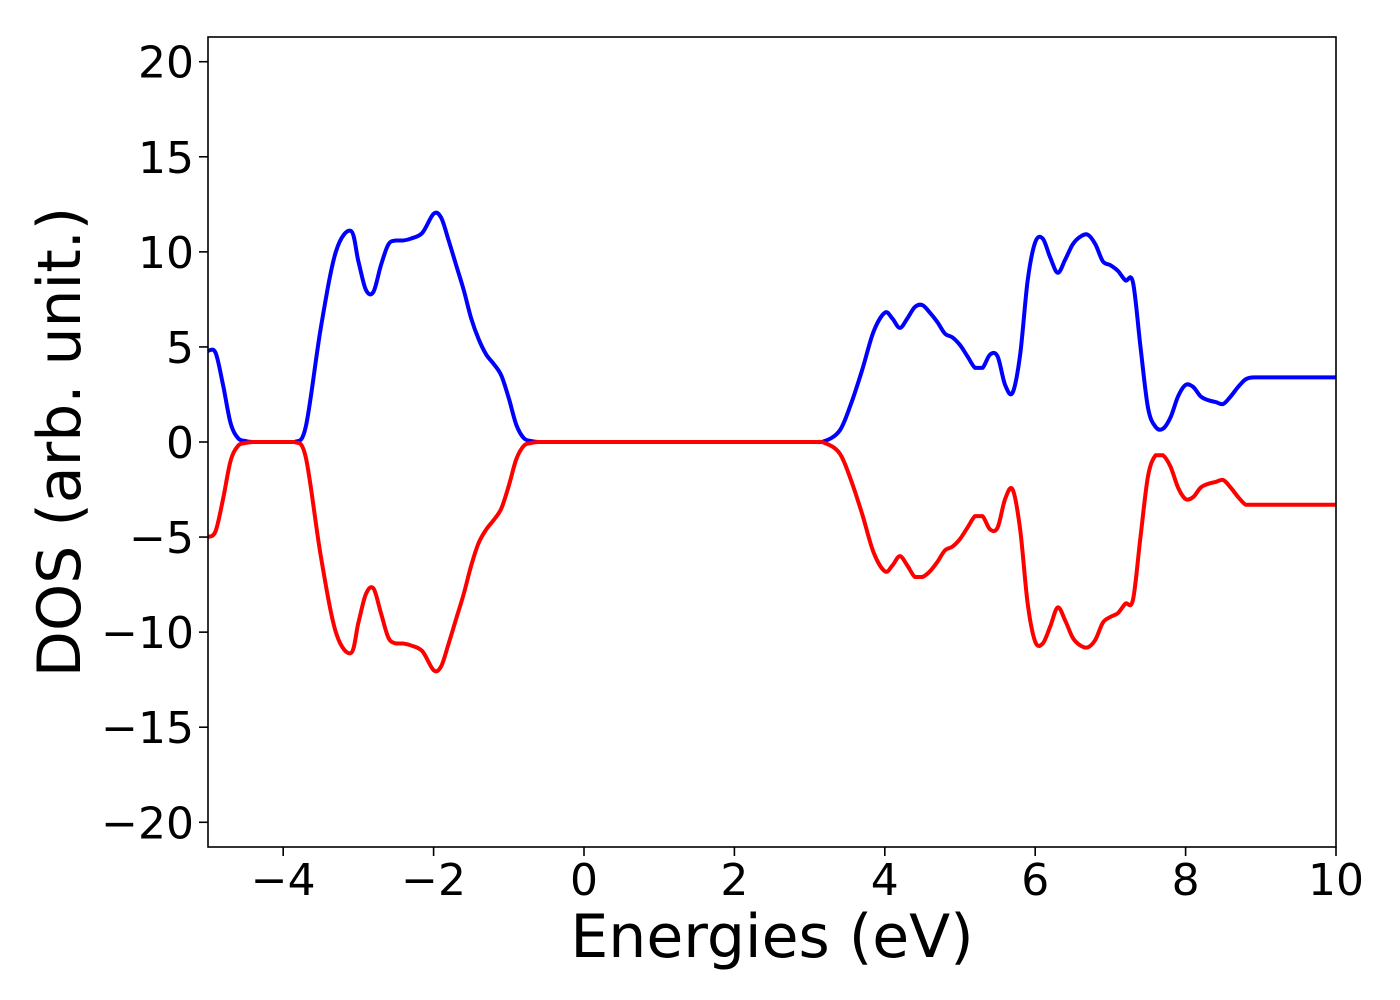 The height and width of the screenshot is (1000, 1400). I want to click on x-tick-label: −2, so click(433, 880).